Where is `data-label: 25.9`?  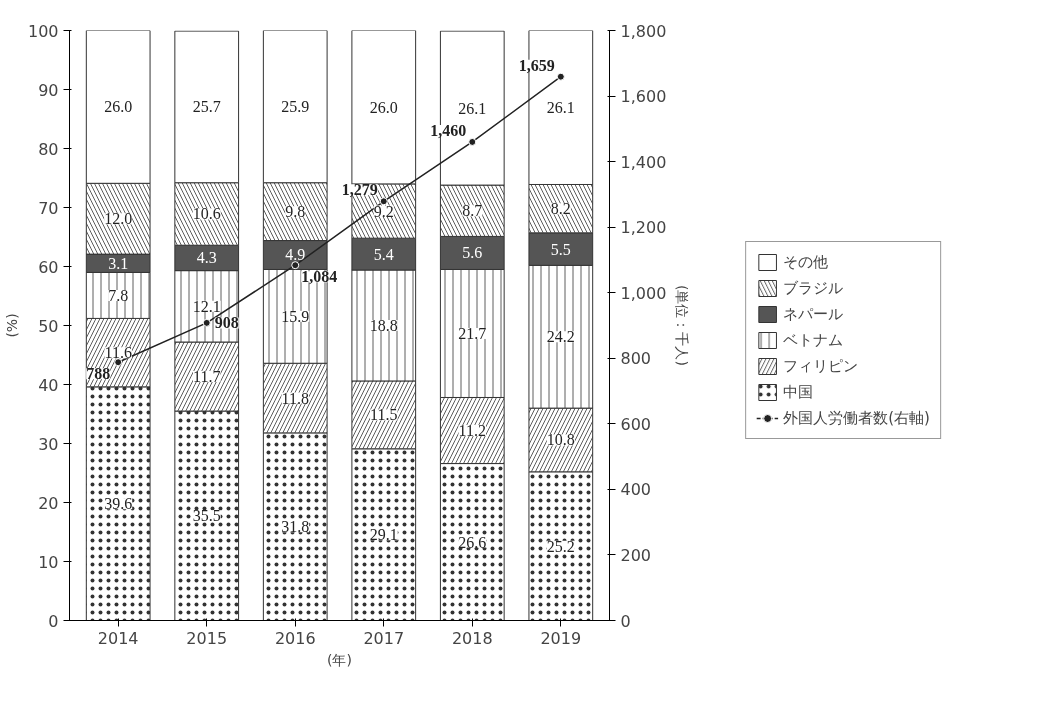
data-label: 25.9 is located at coordinates (295, 106).